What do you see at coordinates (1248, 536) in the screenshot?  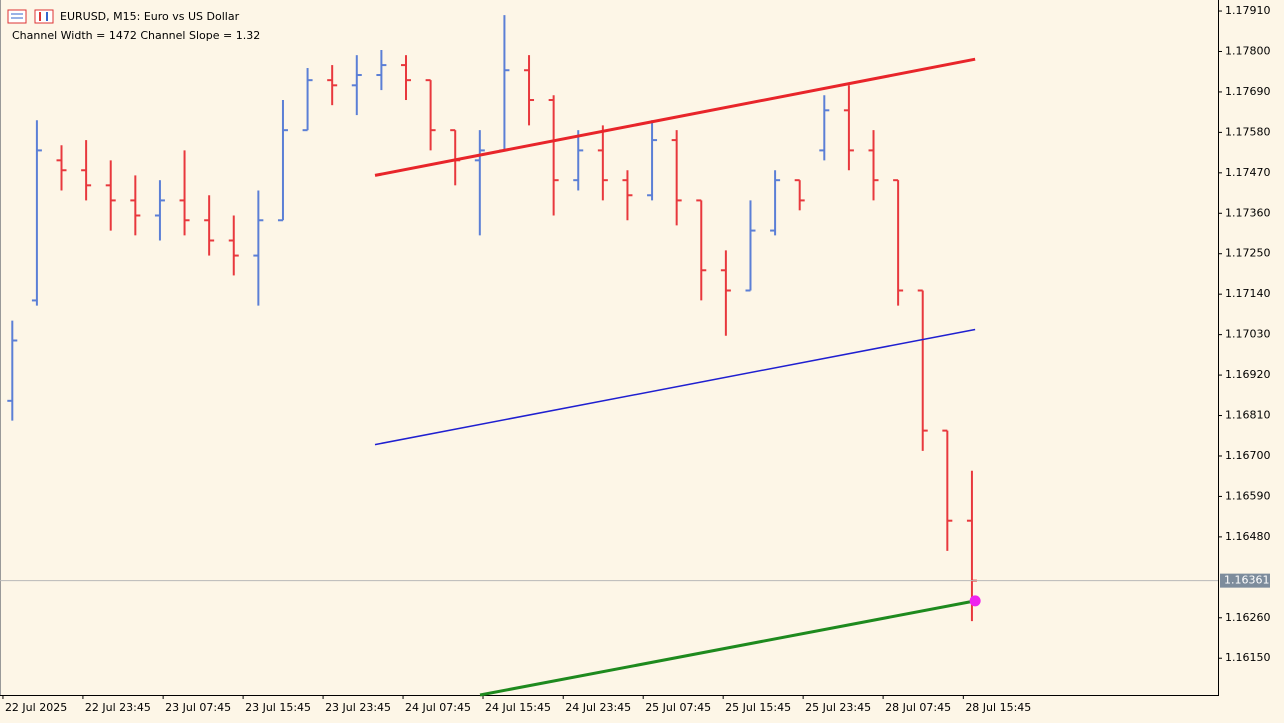 I see `y-tick-label: 1.16480` at bounding box center [1248, 536].